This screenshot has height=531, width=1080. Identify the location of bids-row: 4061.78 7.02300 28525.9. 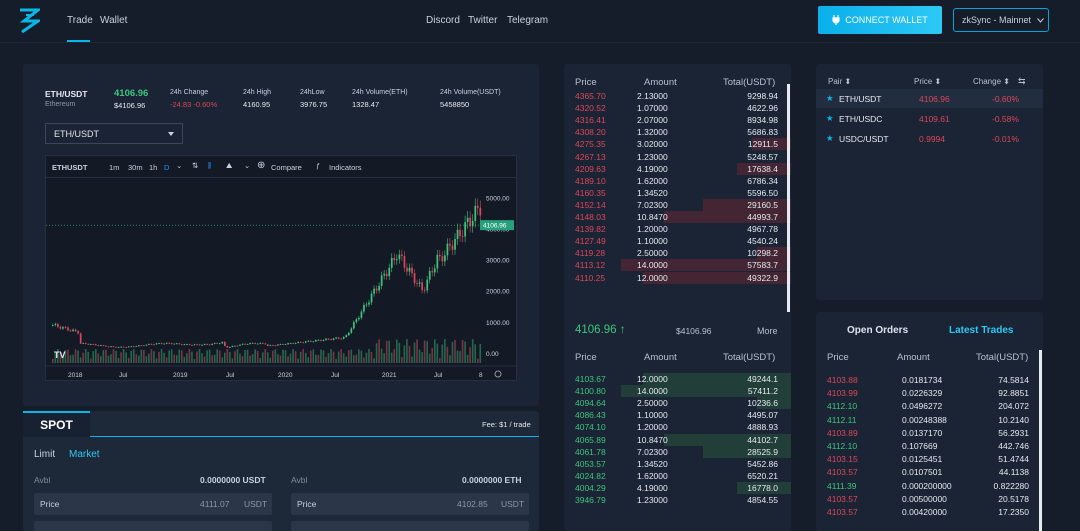
(677, 451).